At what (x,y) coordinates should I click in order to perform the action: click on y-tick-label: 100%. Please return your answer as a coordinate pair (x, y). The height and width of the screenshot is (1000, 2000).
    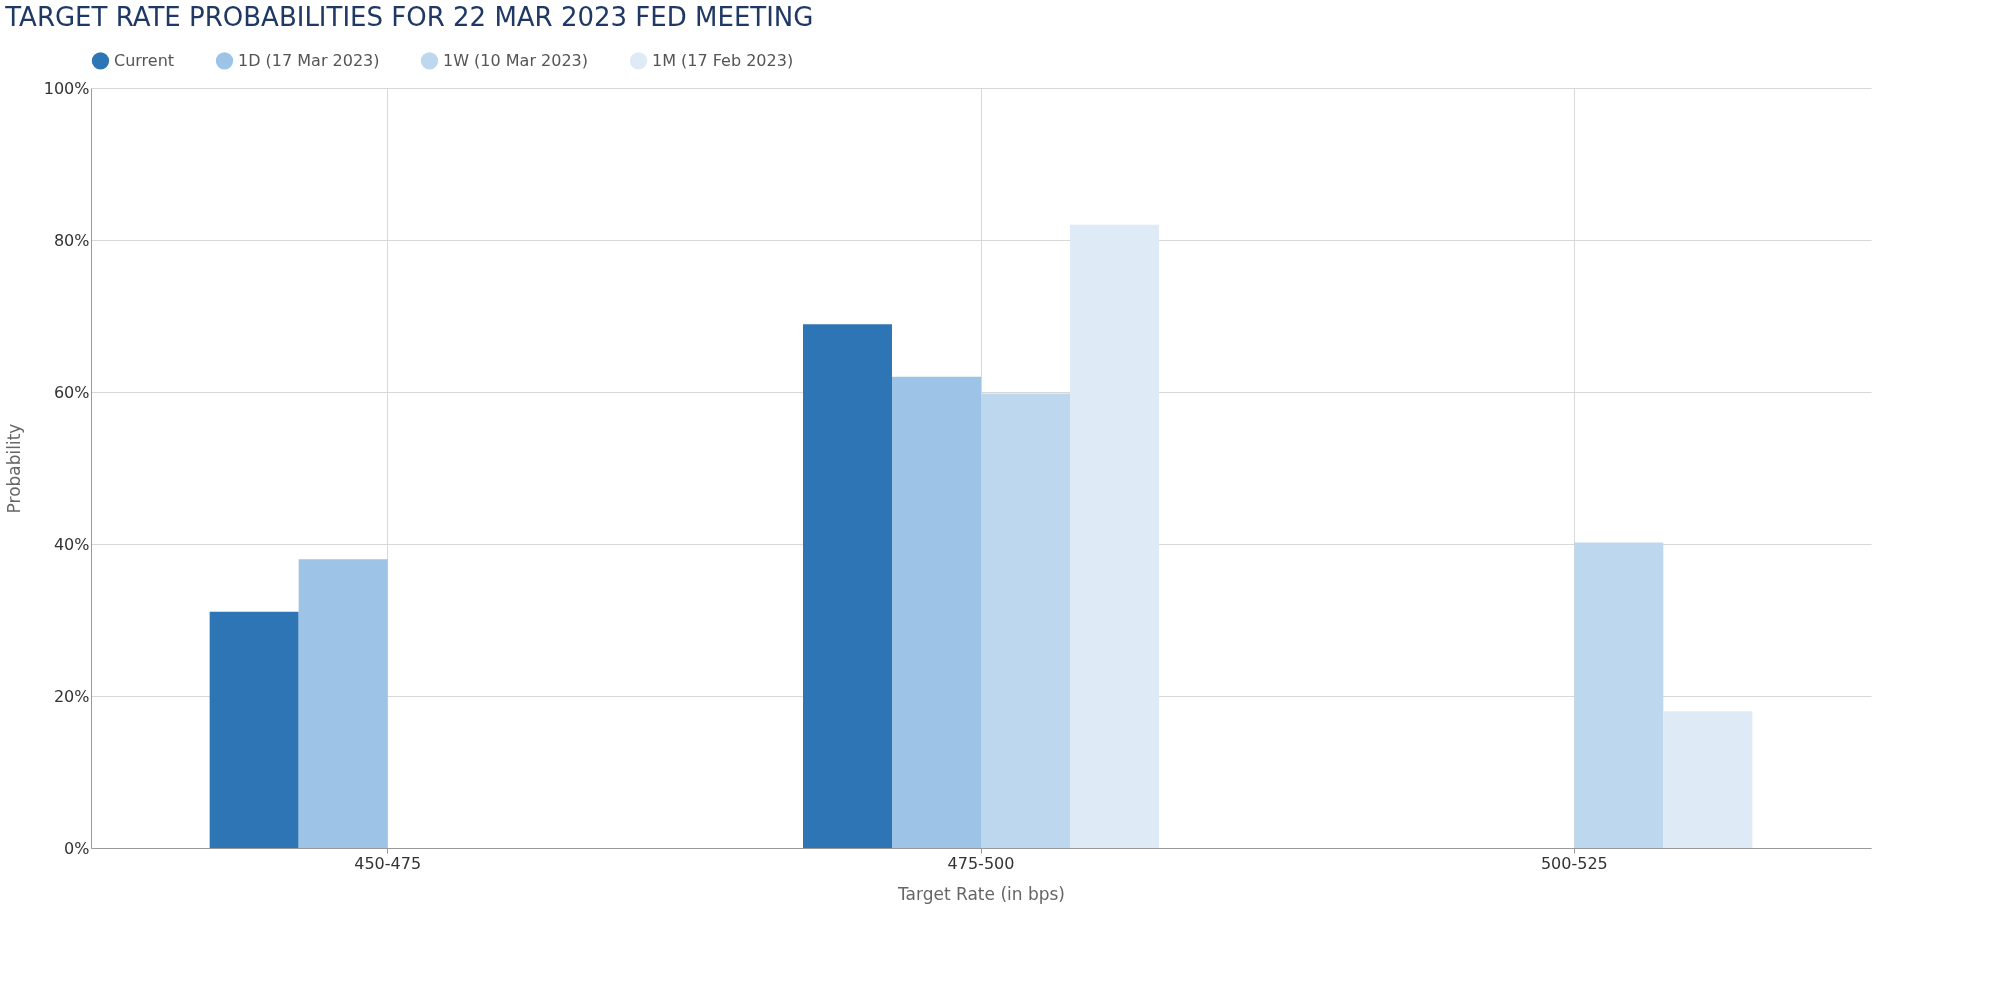
    Looking at the image, I should click on (66, 88).